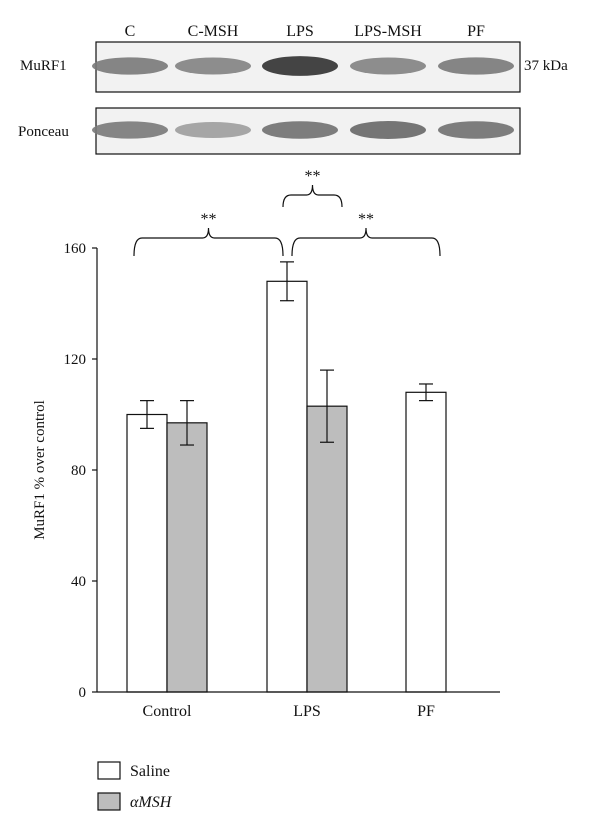  I want to click on y-ticks: 0 40 80 120 160, so click(80, 471).